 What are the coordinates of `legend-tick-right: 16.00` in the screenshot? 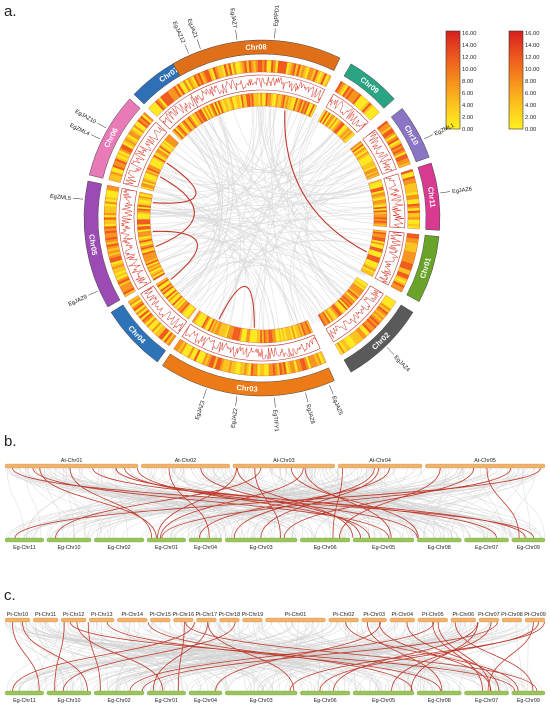 It's located at (532, 34).